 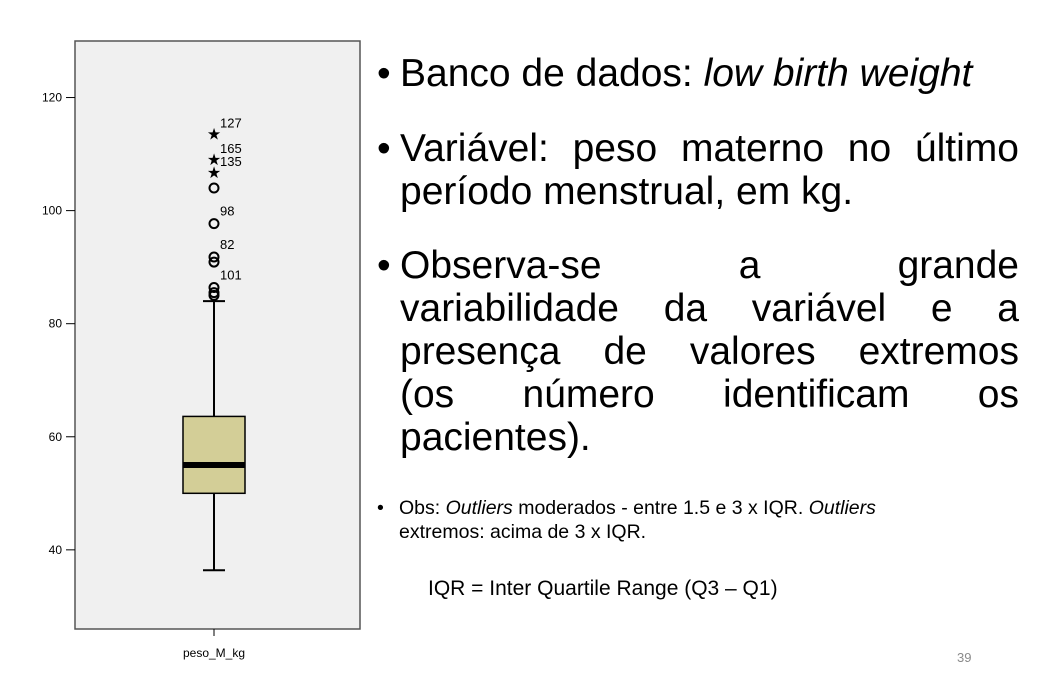 What do you see at coordinates (627, 191) in the screenshot?
I see `variable-line-2: período menstrual, em kg.` at bounding box center [627, 191].